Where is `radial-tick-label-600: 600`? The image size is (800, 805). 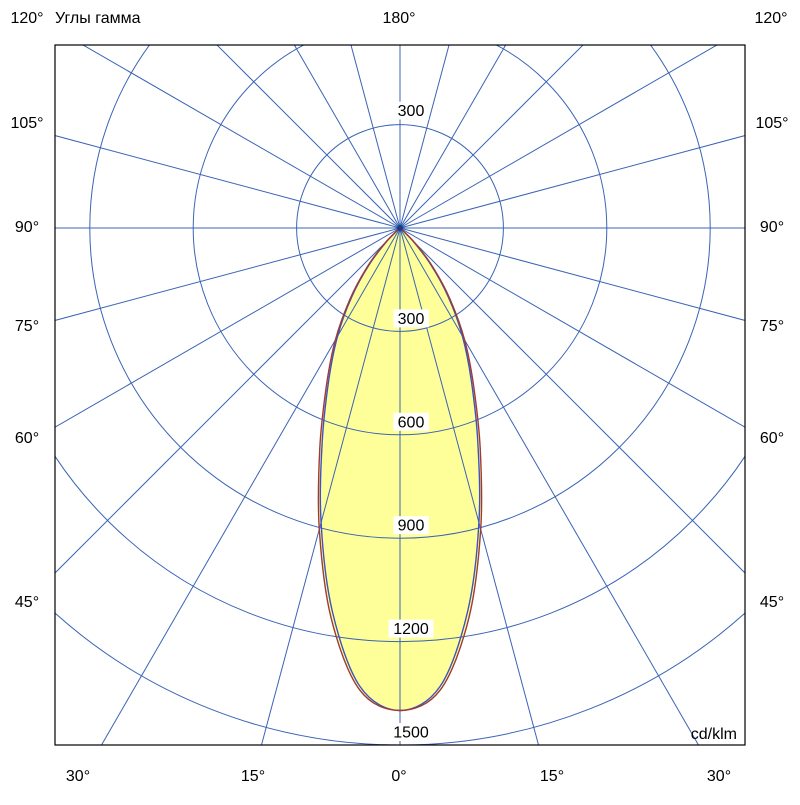
radial-tick-label-600: 600 is located at coordinates (411, 422).